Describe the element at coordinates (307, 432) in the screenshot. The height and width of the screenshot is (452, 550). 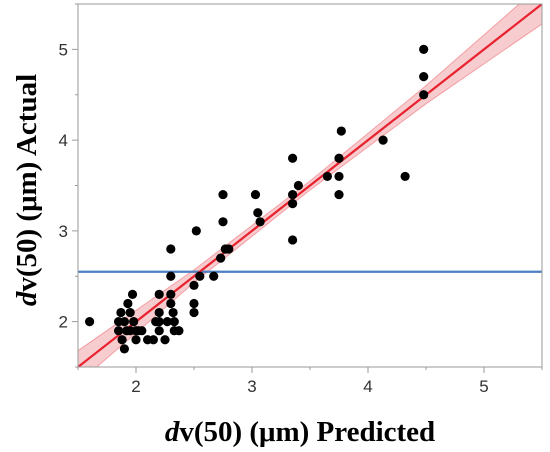
I see `x-axis-title-rest: v(50) (μm) Predicted` at that location.